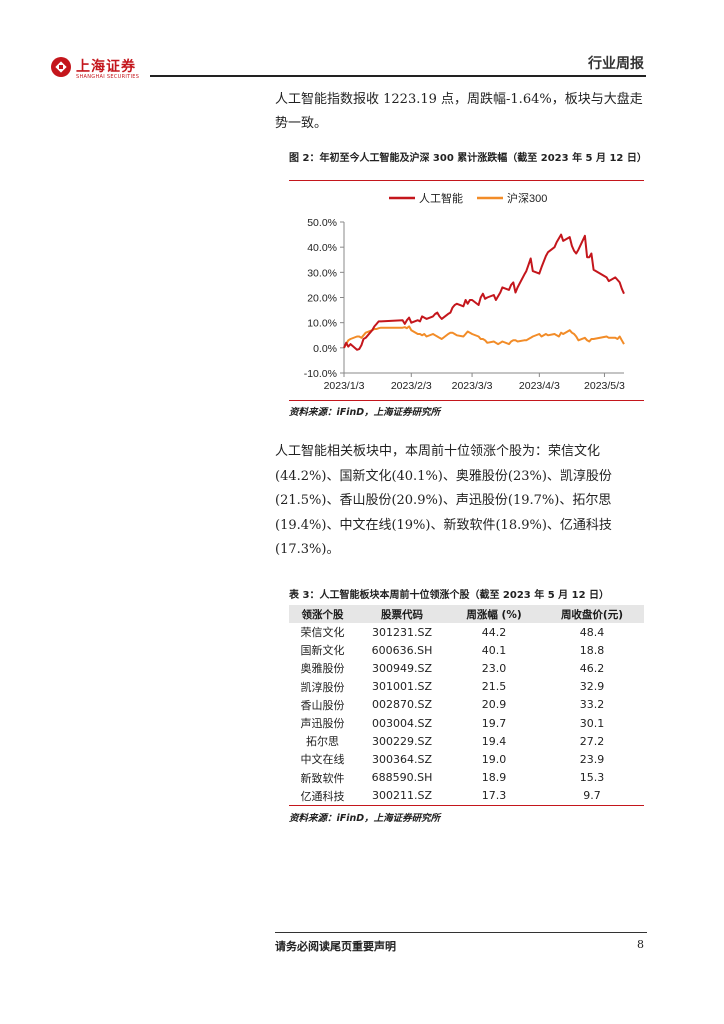 This screenshot has height=1024, width=724. I want to click on weekly-close: 15.3, so click(592, 778).